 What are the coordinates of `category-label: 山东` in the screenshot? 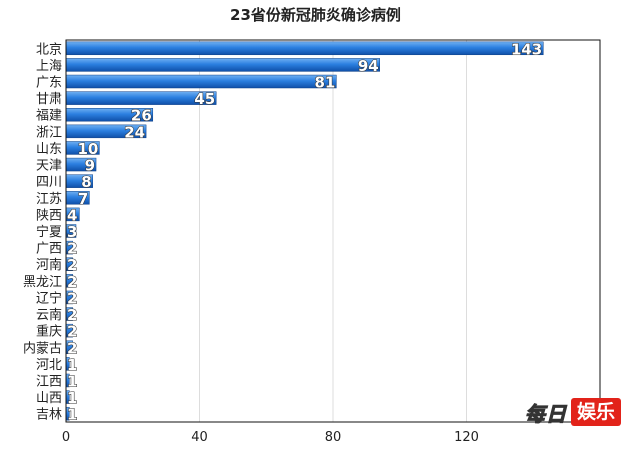 It's located at (49, 149).